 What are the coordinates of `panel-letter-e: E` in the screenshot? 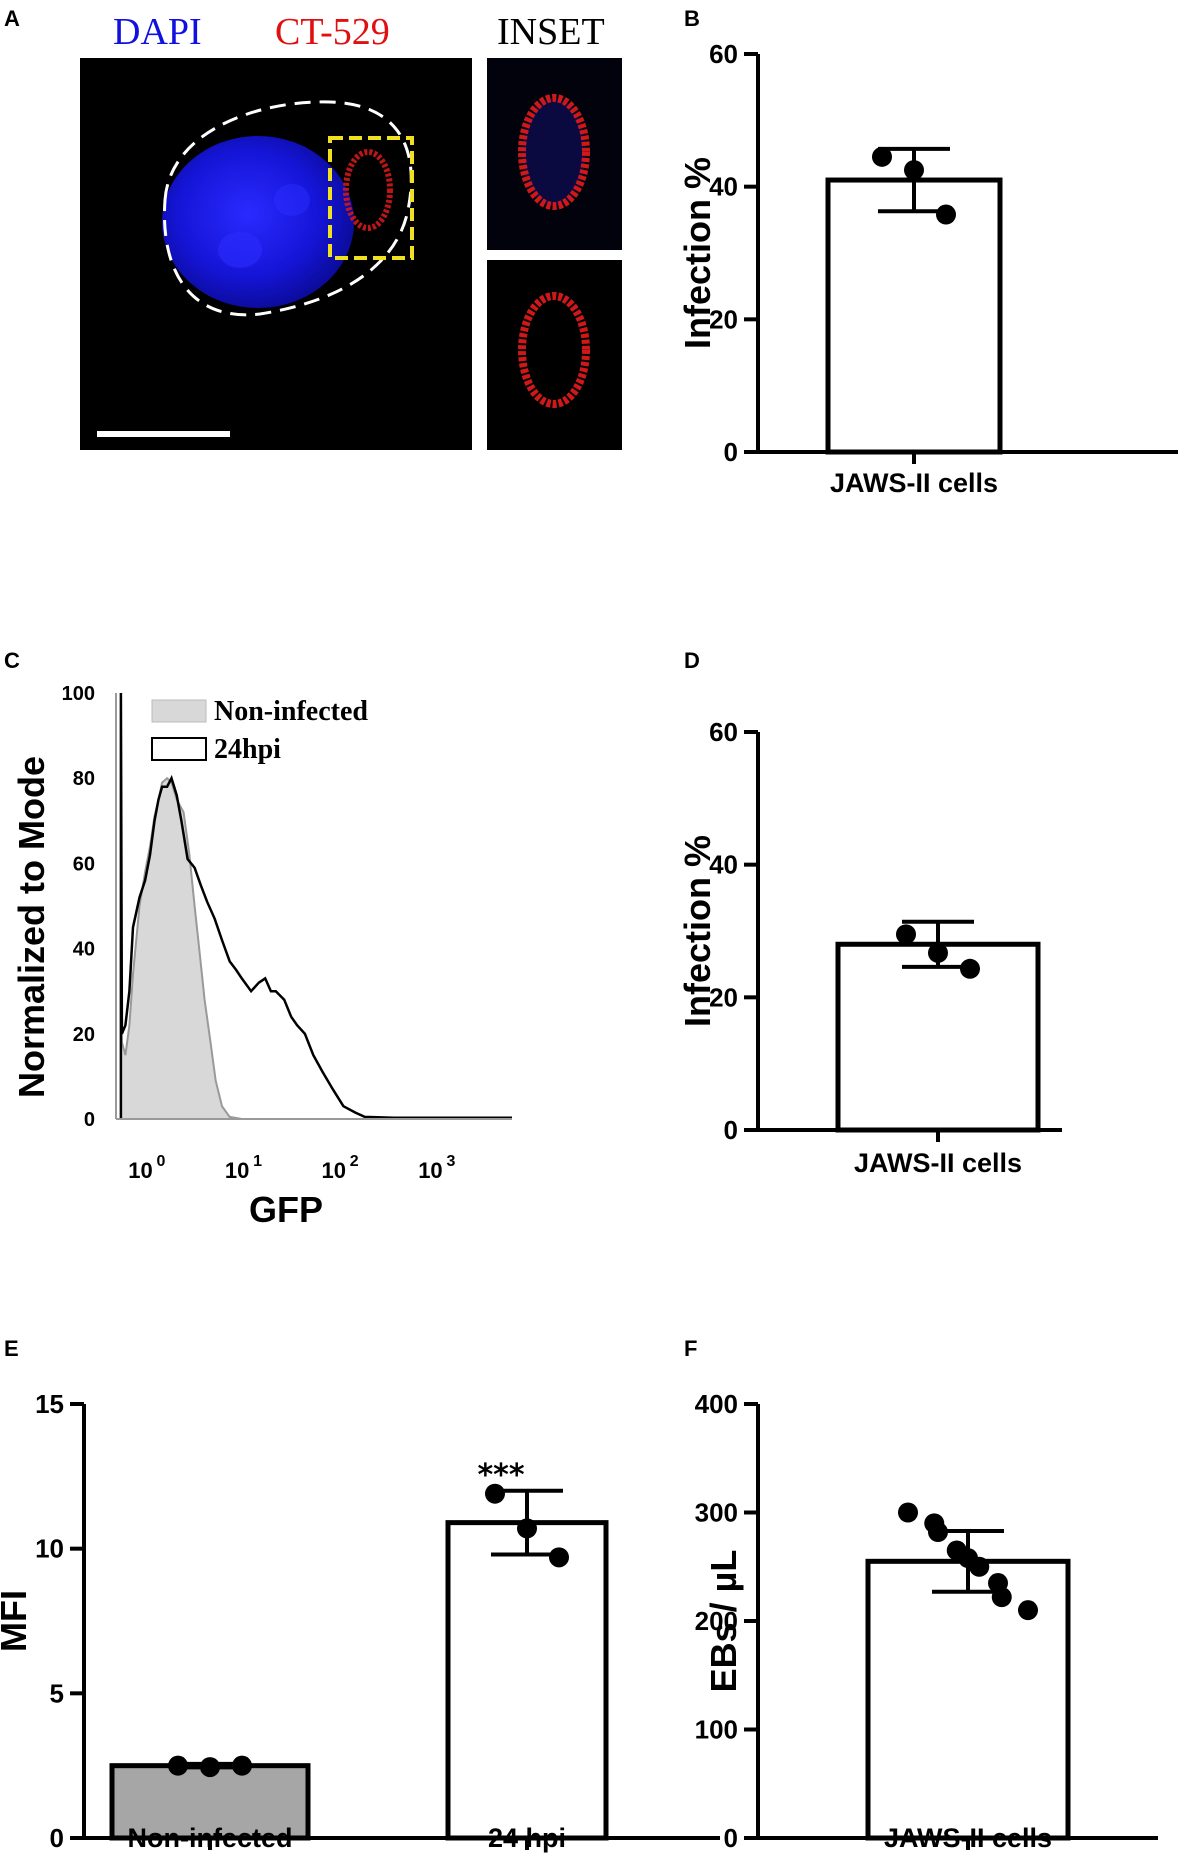 It's located at (11, 1348).